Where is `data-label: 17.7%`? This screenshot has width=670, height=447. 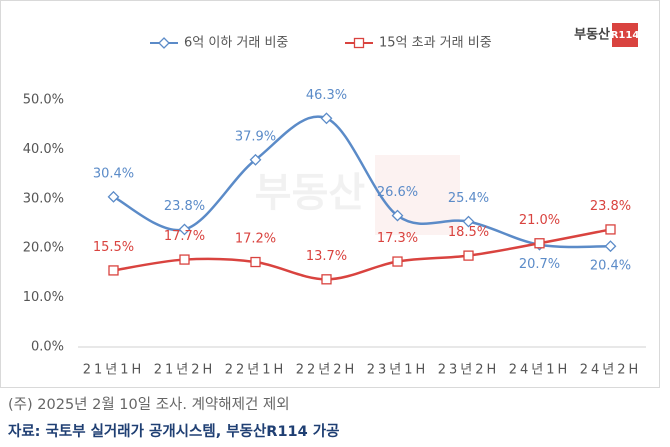
data-label: 17.7% is located at coordinates (184, 236).